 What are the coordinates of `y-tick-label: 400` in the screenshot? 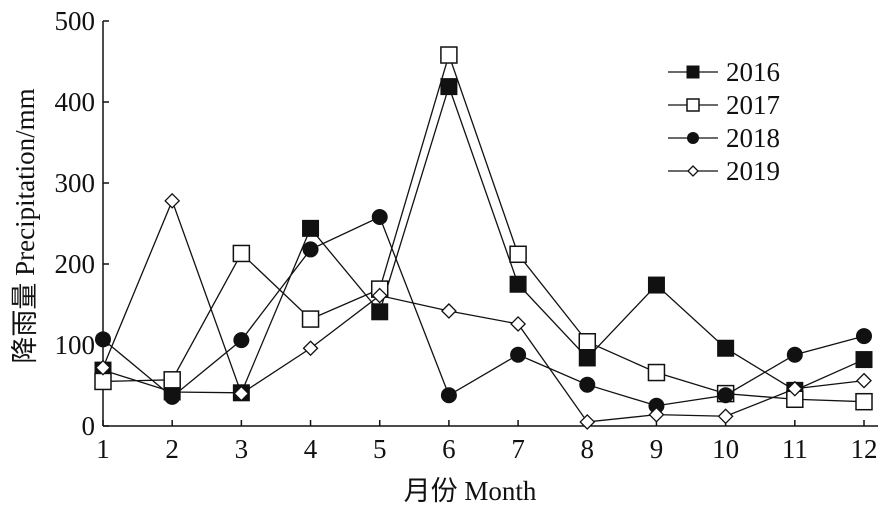 It's located at (75, 102).